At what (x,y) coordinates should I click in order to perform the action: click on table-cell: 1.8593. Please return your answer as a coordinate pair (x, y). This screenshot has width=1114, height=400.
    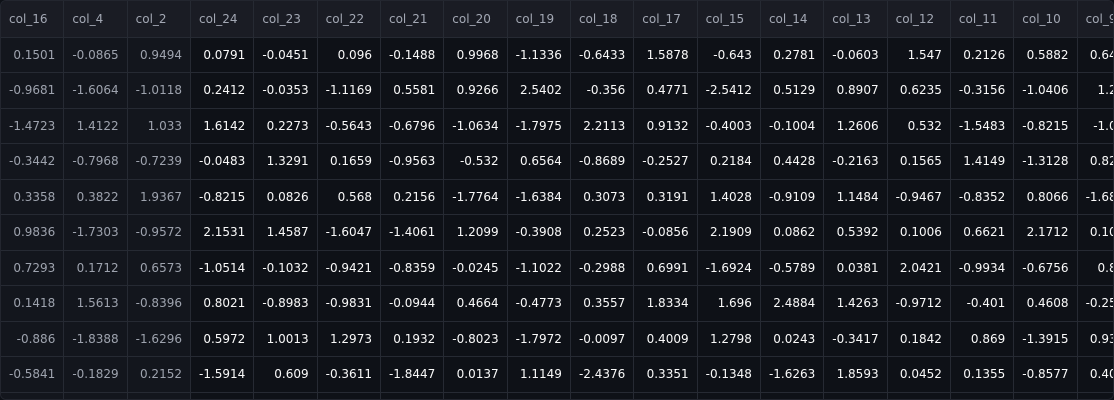
    Looking at the image, I should click on (855, 374).